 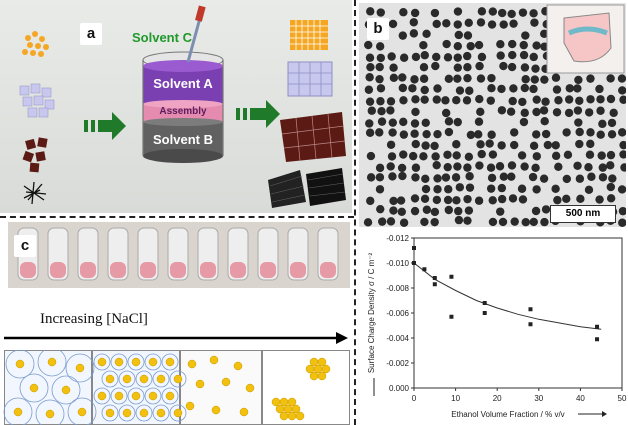 I want to click on nanoplate-cluster-icon, so click(x=35, y=155).